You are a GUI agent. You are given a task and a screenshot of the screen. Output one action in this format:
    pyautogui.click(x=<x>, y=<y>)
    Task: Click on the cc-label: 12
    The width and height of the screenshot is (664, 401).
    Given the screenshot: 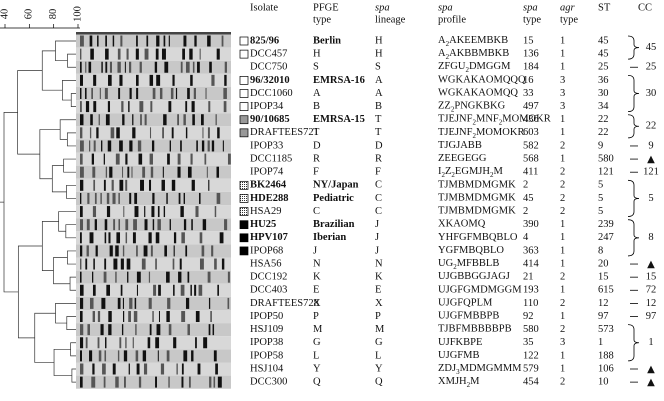 What is the action you would take?
    pyautogui.click(x=651, y=303)
    